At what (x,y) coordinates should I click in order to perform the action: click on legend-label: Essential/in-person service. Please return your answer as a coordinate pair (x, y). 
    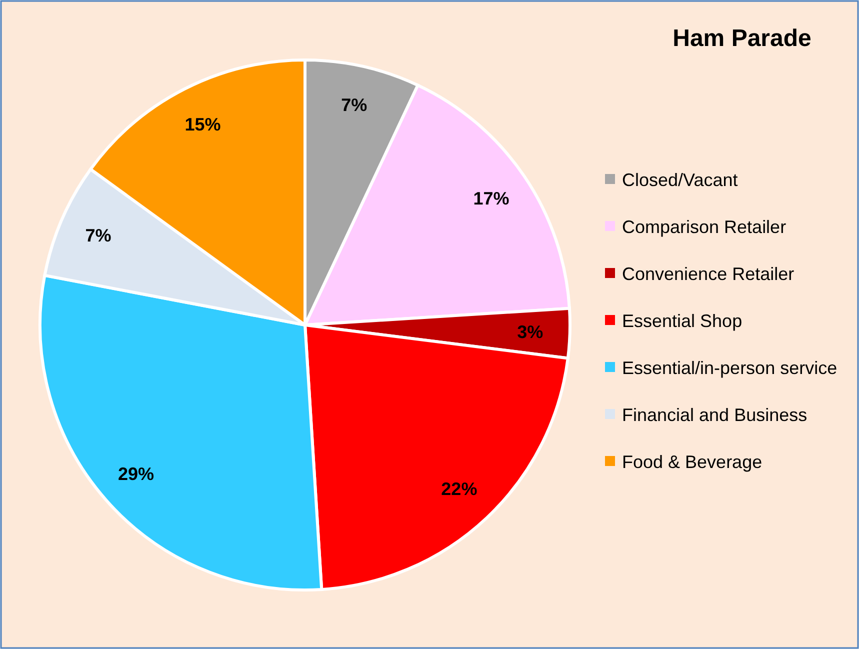
    Looking at the image, I should click on (730, 368).